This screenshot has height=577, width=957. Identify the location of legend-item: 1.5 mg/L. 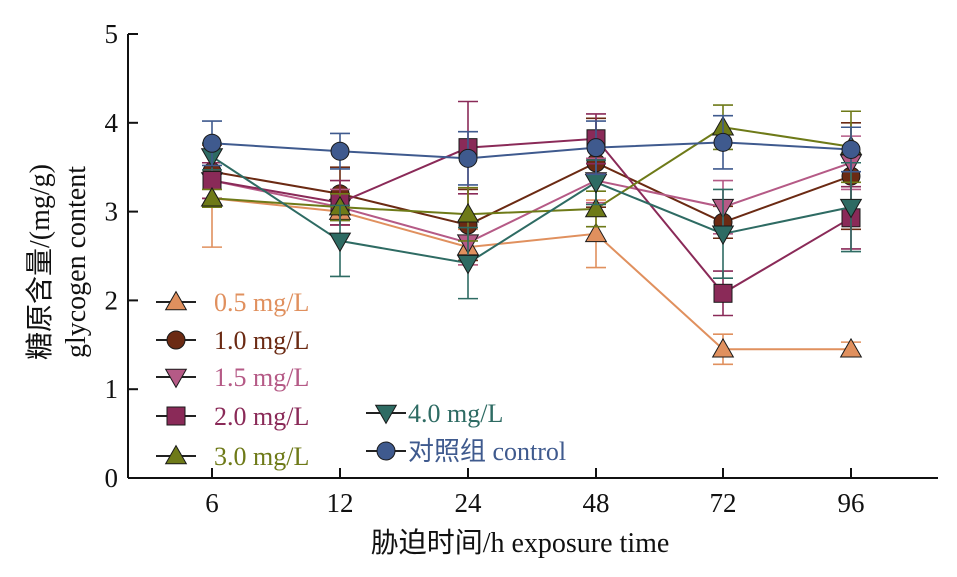
(232, 377).